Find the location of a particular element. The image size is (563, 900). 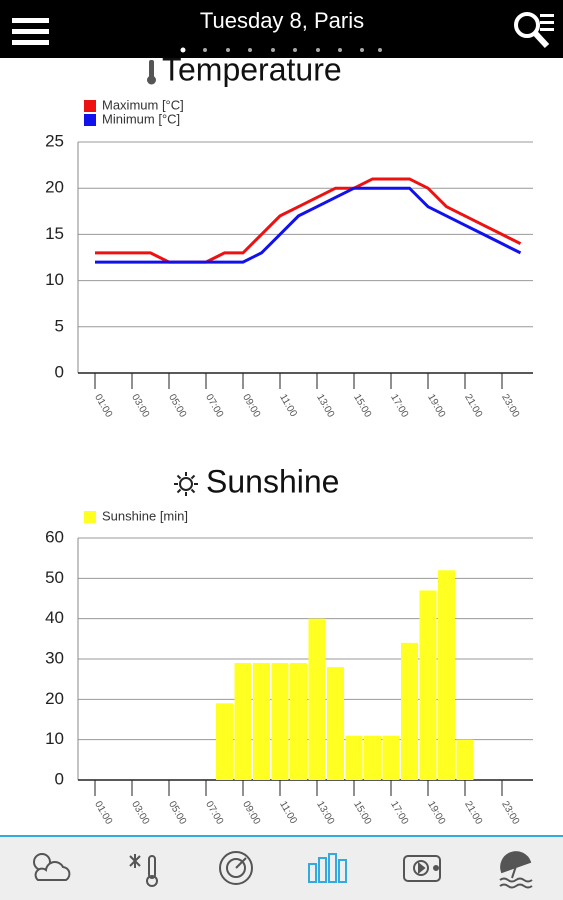

legend-label: Minimum [°C] is located at coordinates (141, 118).